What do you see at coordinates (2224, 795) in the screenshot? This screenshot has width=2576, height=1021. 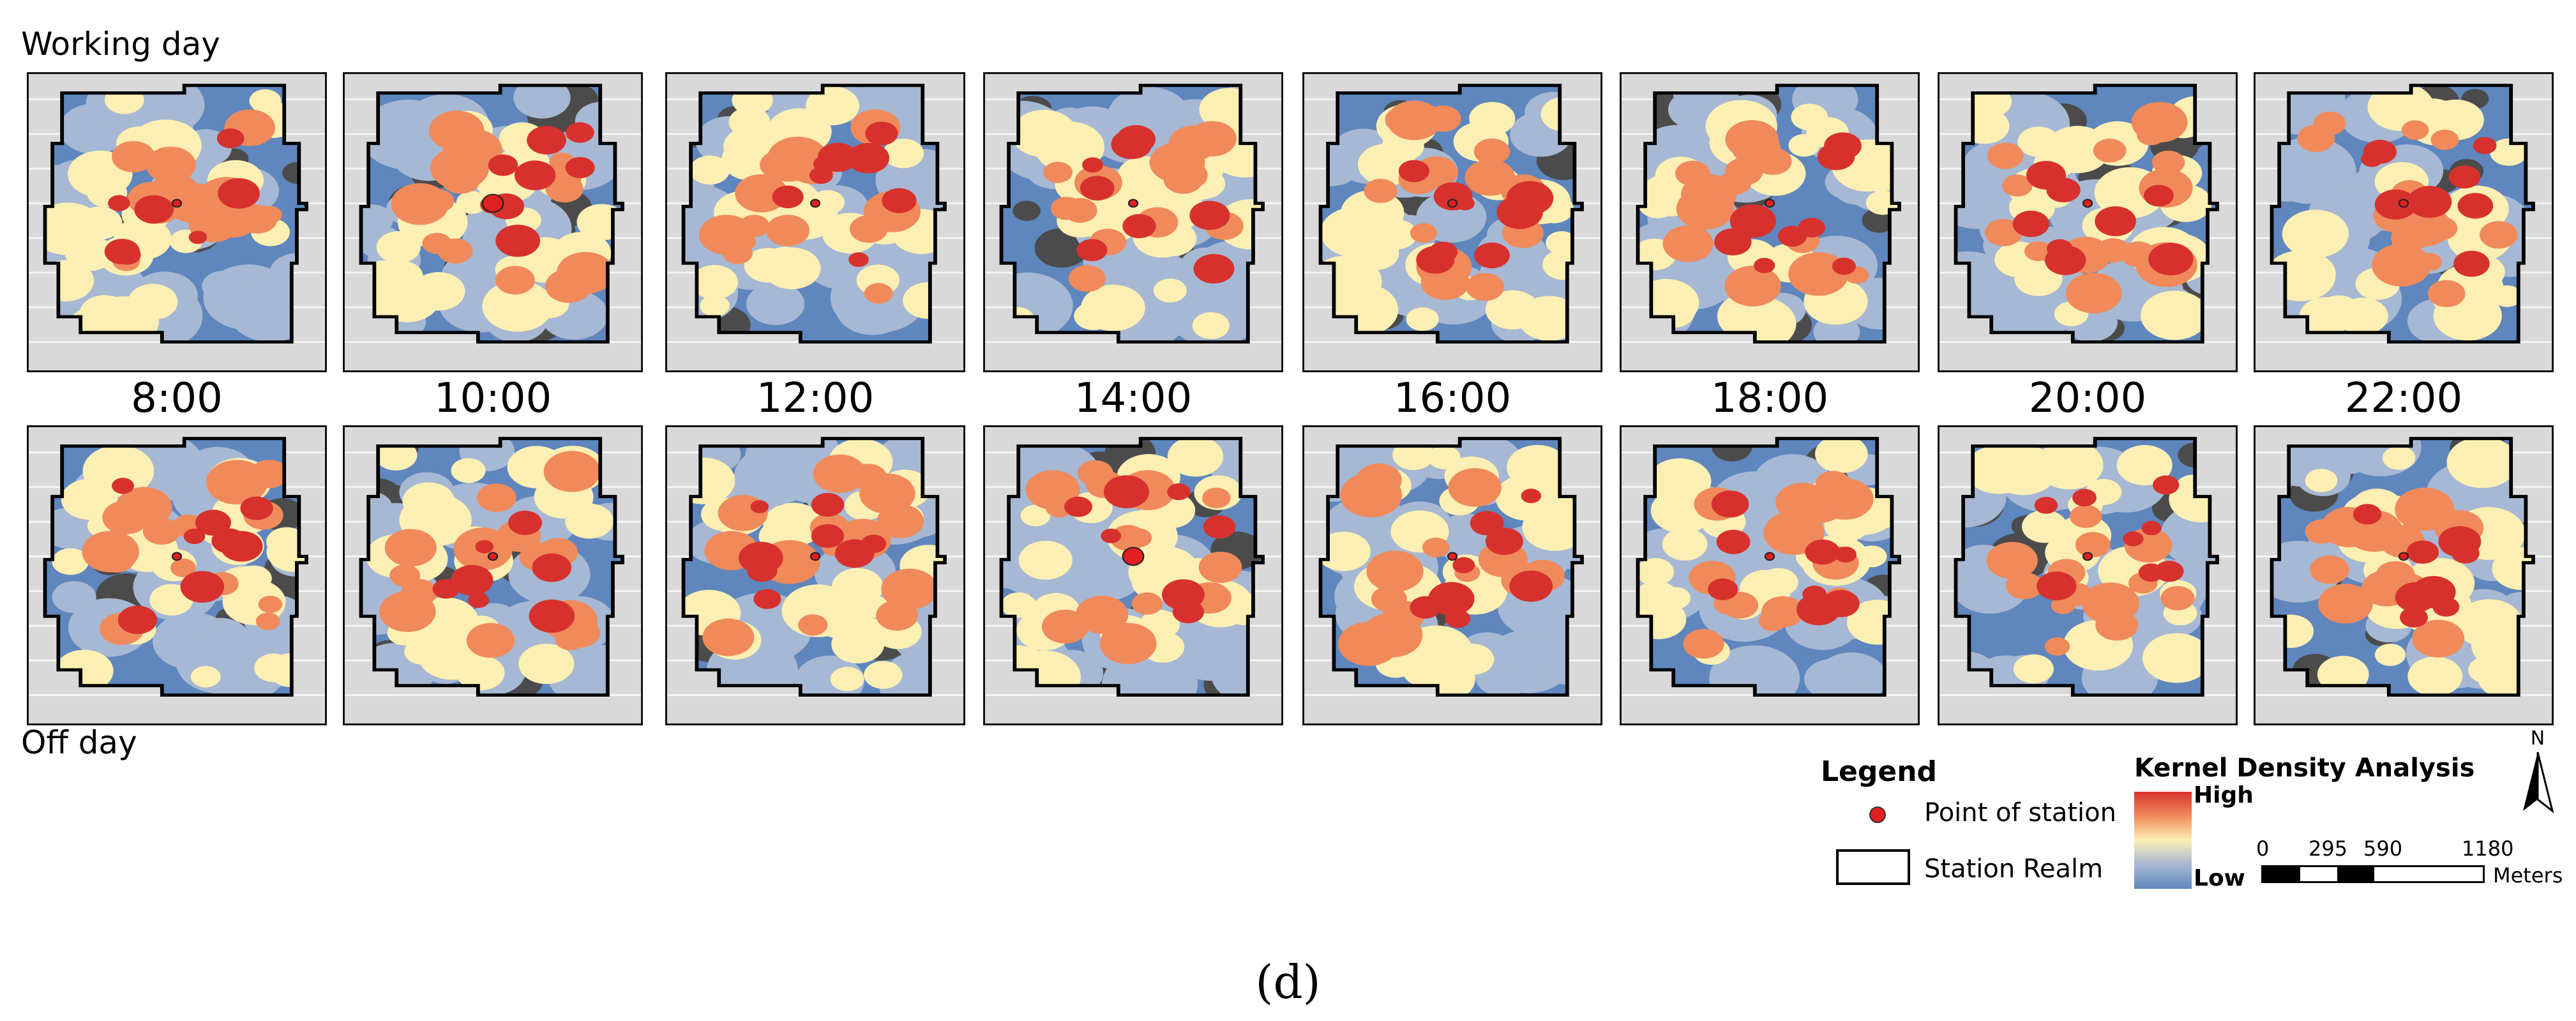 I see `kernel-density-high-label: High` at bounding box center [2224, 795].